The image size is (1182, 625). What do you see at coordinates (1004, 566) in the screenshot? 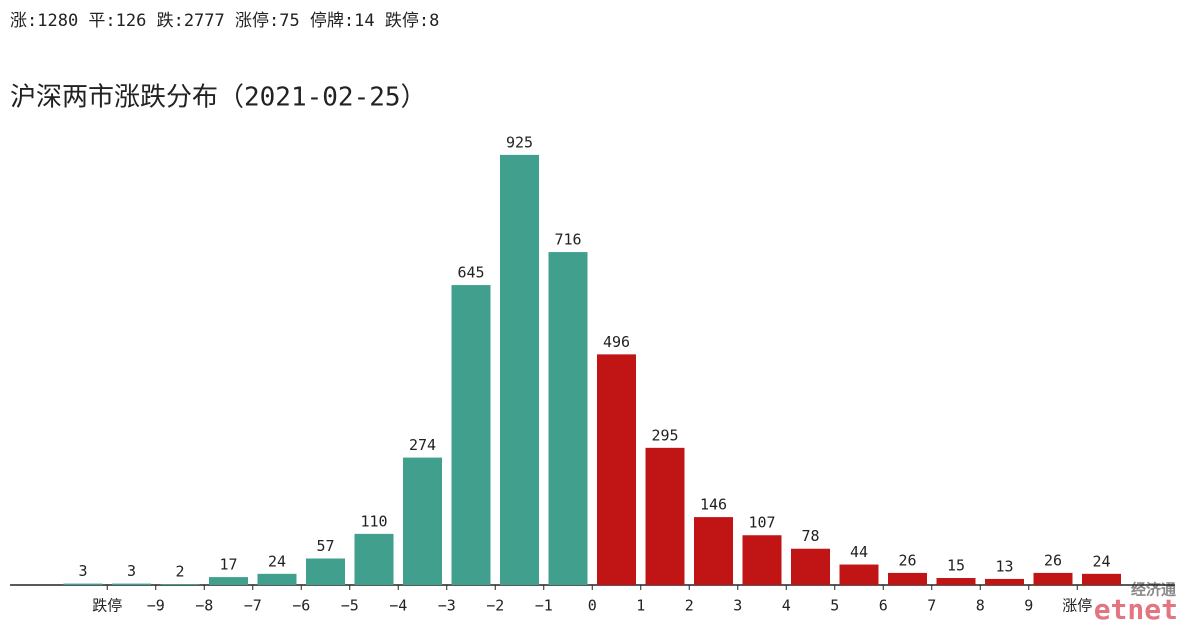
I see `value-label: 13` at bounding box center [1004, 566].